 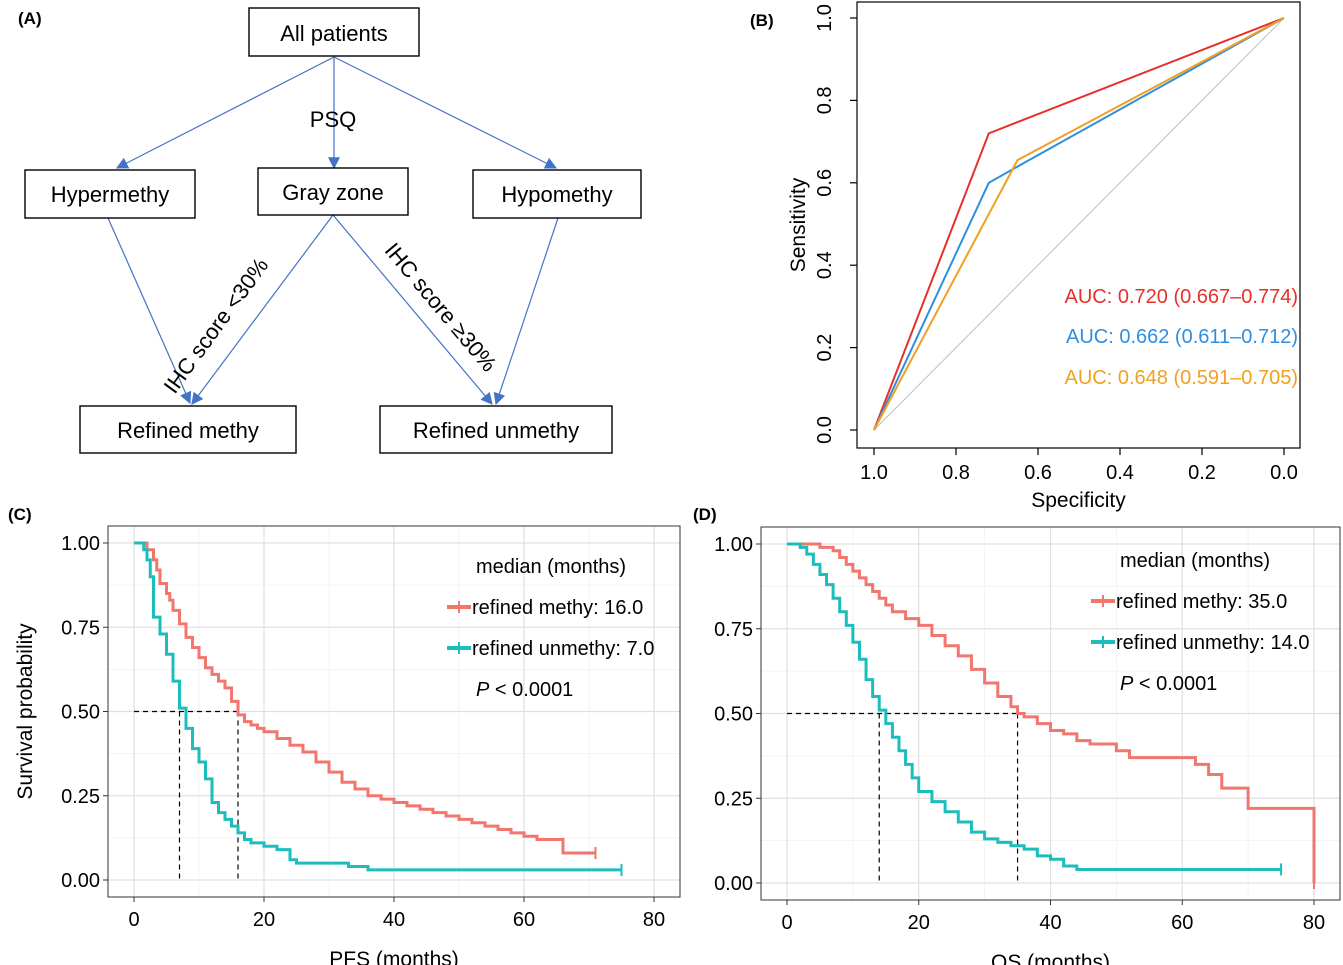 I want to click on roc-diagonal, so click(x=1079, y=224).